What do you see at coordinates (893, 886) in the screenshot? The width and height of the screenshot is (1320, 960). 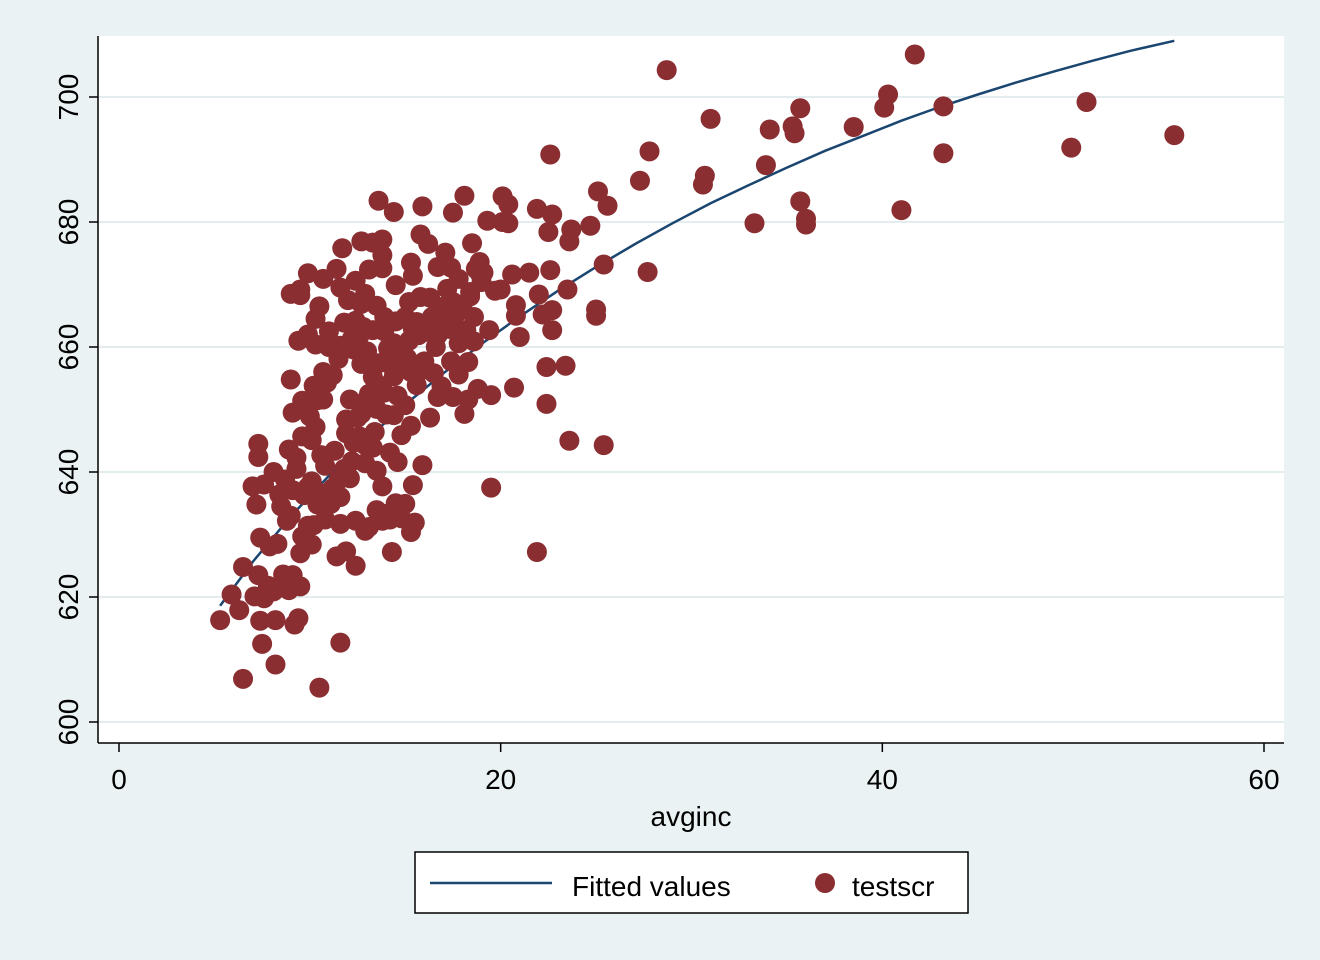 I see `legend-label-testscr: testscr` at bounding box center [893, 886].